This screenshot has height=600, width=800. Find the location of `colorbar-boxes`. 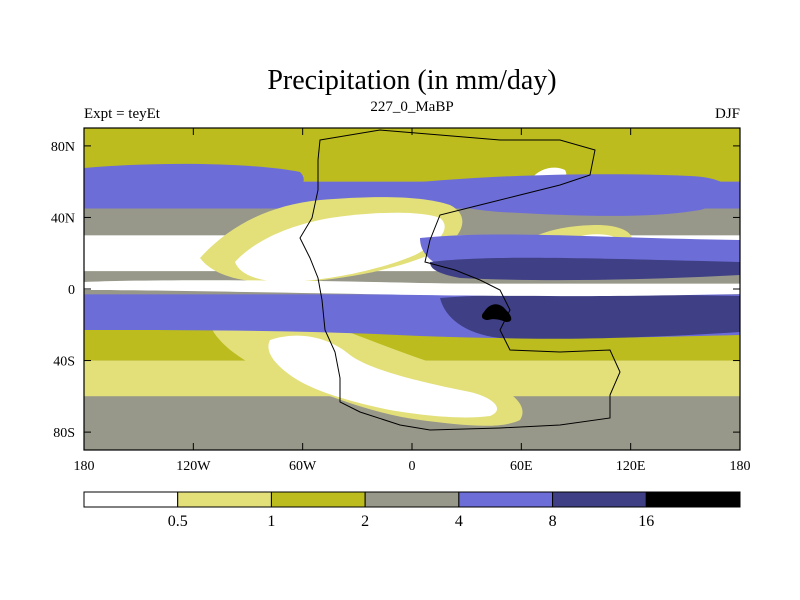

colorbar-boxes is located at coordinates (412, 499).